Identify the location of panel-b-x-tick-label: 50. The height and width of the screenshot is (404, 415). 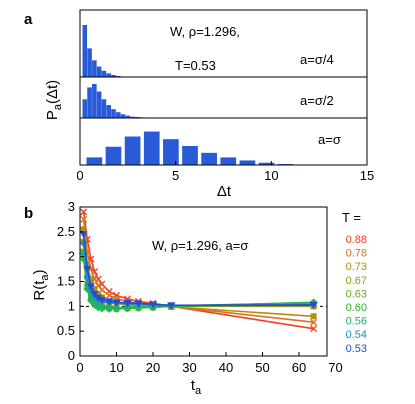
(262, 367).